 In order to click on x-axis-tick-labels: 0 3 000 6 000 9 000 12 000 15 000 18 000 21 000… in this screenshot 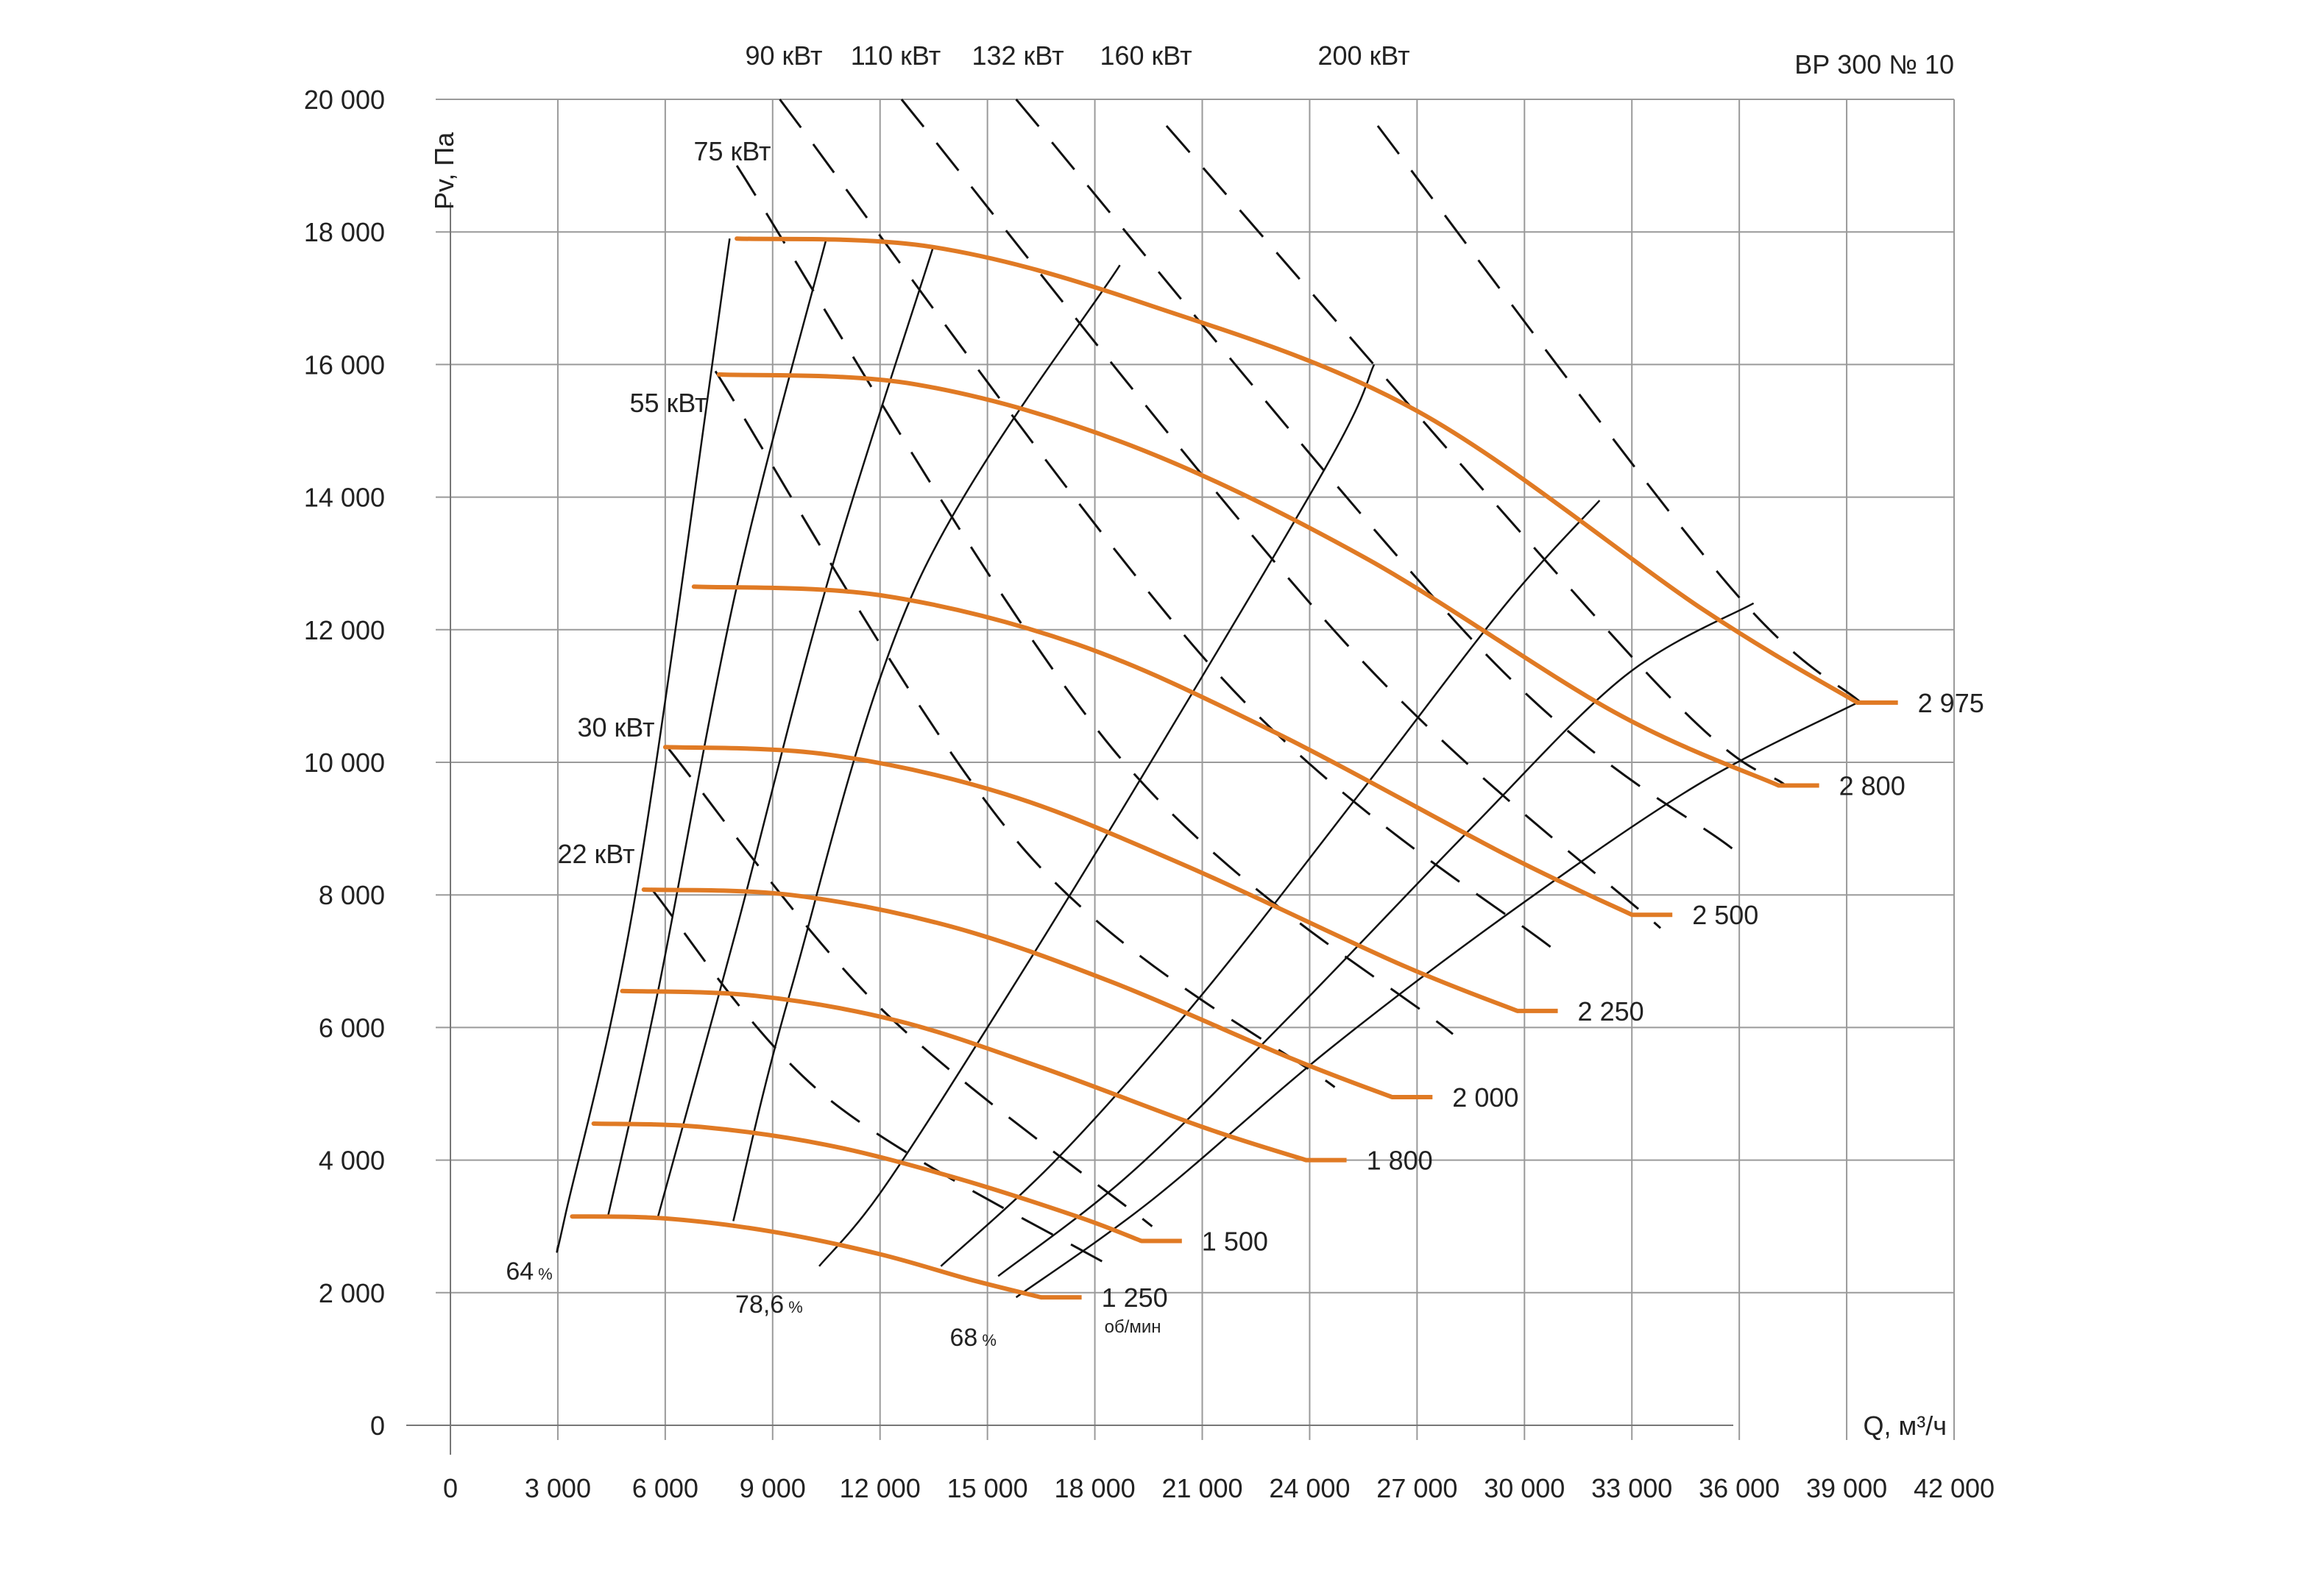, I will do `click(1219, 1488)`.